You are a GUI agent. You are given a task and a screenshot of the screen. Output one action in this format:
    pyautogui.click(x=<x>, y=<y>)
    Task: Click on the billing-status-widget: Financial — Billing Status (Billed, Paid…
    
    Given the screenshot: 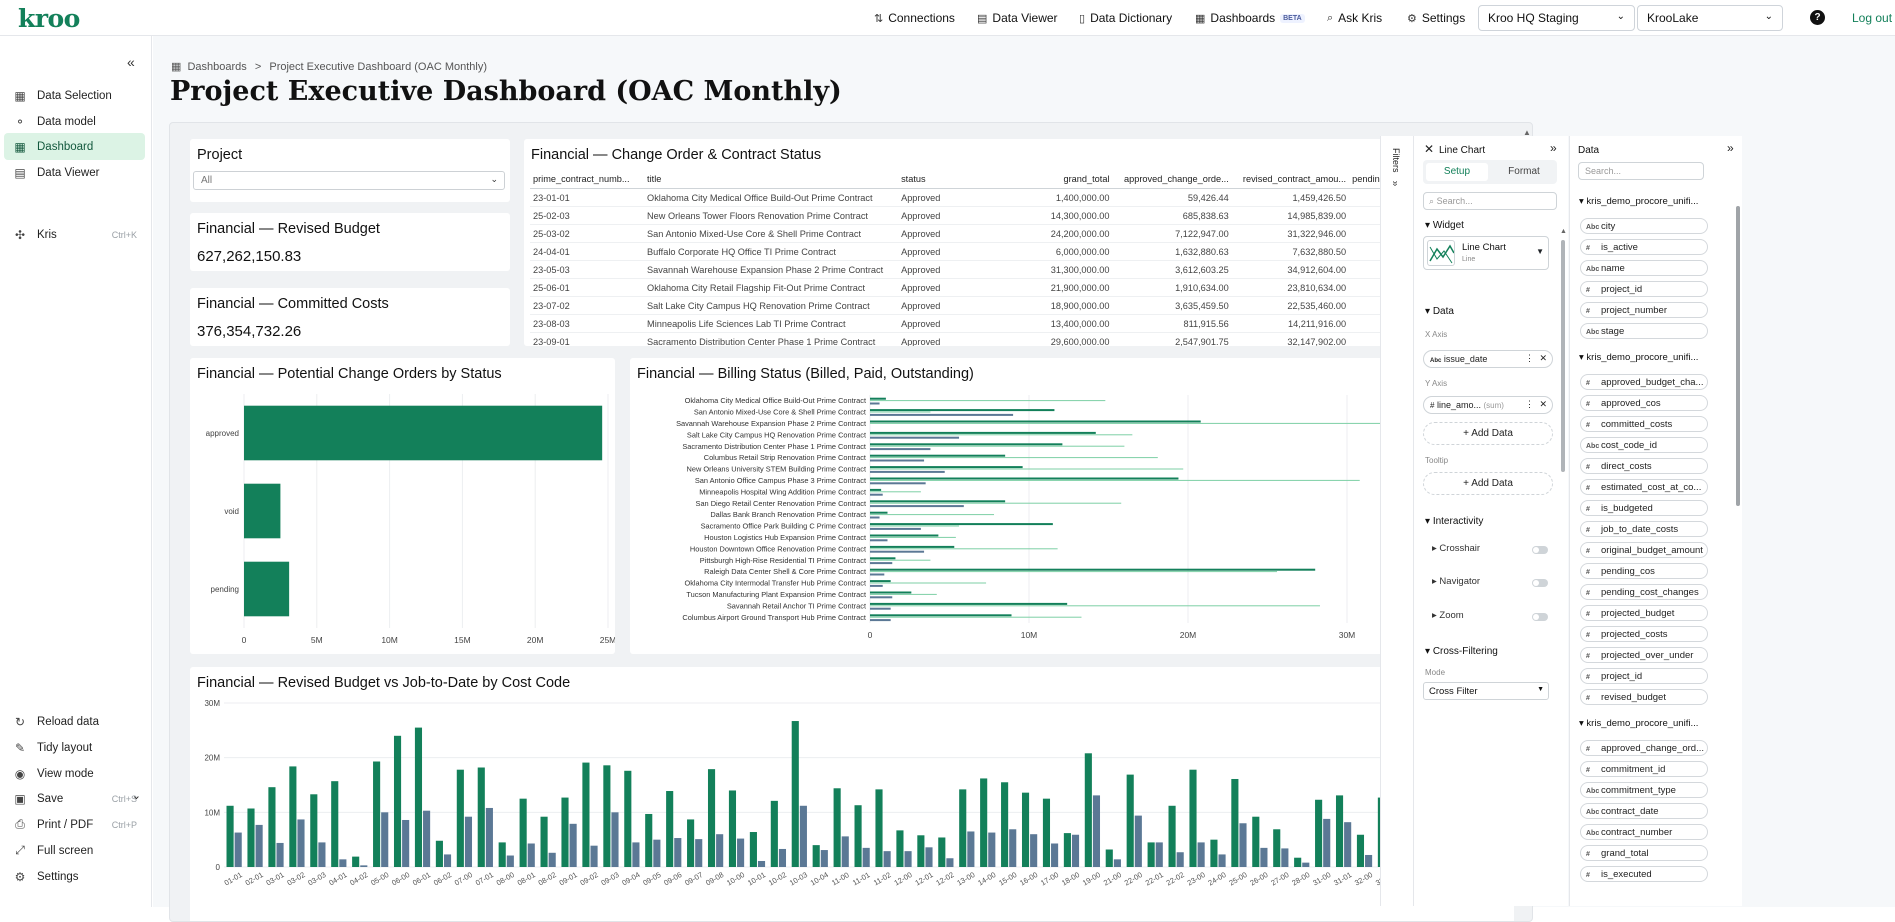 What is the action you would take?
    pyautogui.click(x=1072, y=506)
    